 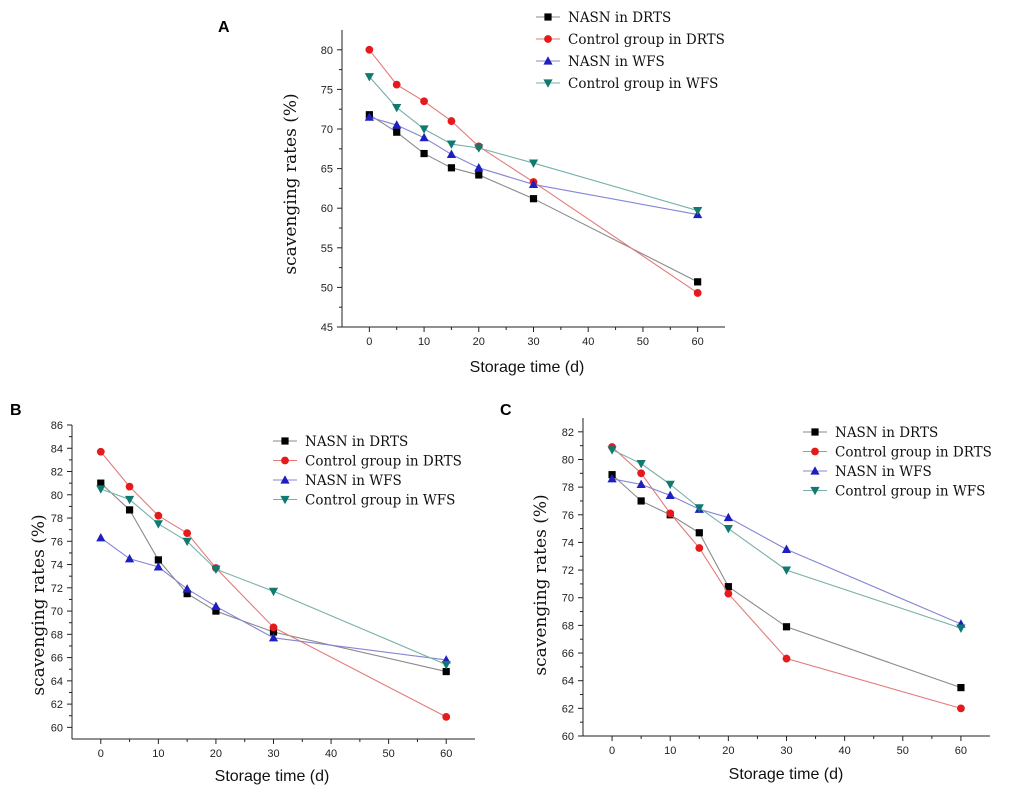 I want to click on y-tick-label-a: 50, so click(x=327, y=288).